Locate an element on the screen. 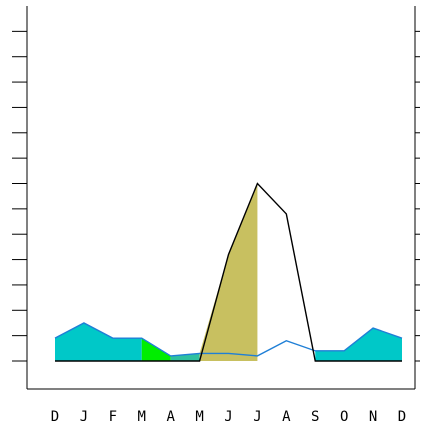  x-tick-label-3: M is located at coordinates (142, 417).